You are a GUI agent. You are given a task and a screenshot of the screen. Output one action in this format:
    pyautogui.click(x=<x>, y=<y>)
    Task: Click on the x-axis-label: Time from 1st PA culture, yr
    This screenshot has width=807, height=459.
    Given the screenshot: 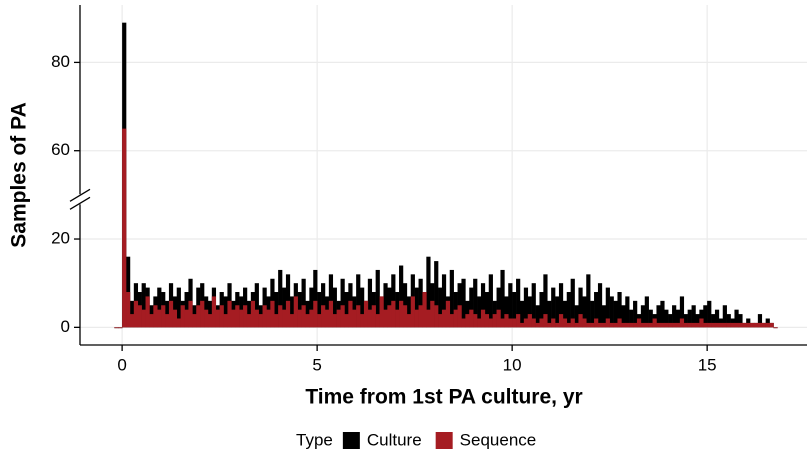 What is the action you would take?
    pyautogui.click(x=443, y=397)
    